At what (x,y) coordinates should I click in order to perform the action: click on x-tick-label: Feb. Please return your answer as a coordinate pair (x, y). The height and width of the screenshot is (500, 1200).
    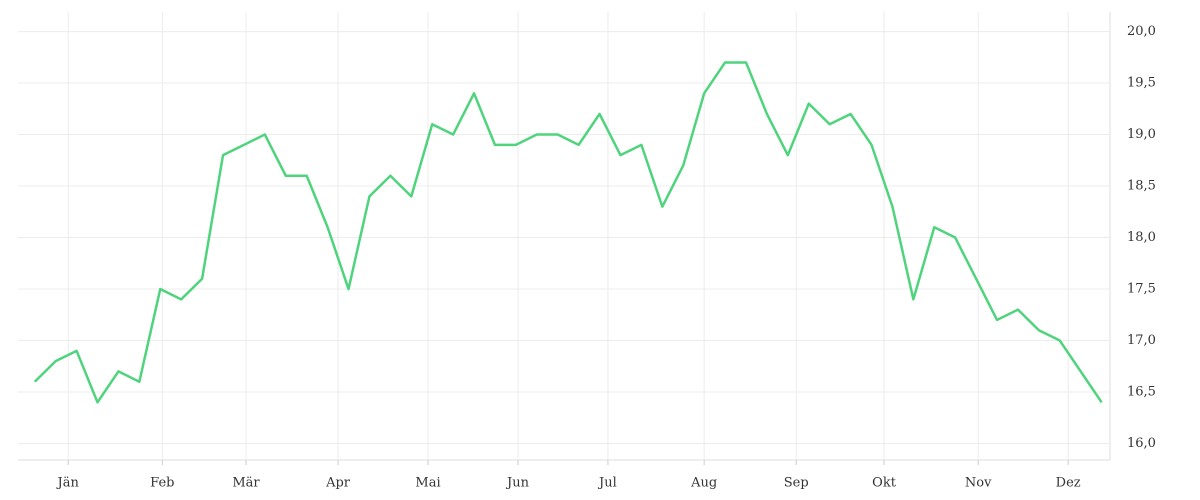
    Looking at the image, I should click on (162, 483).